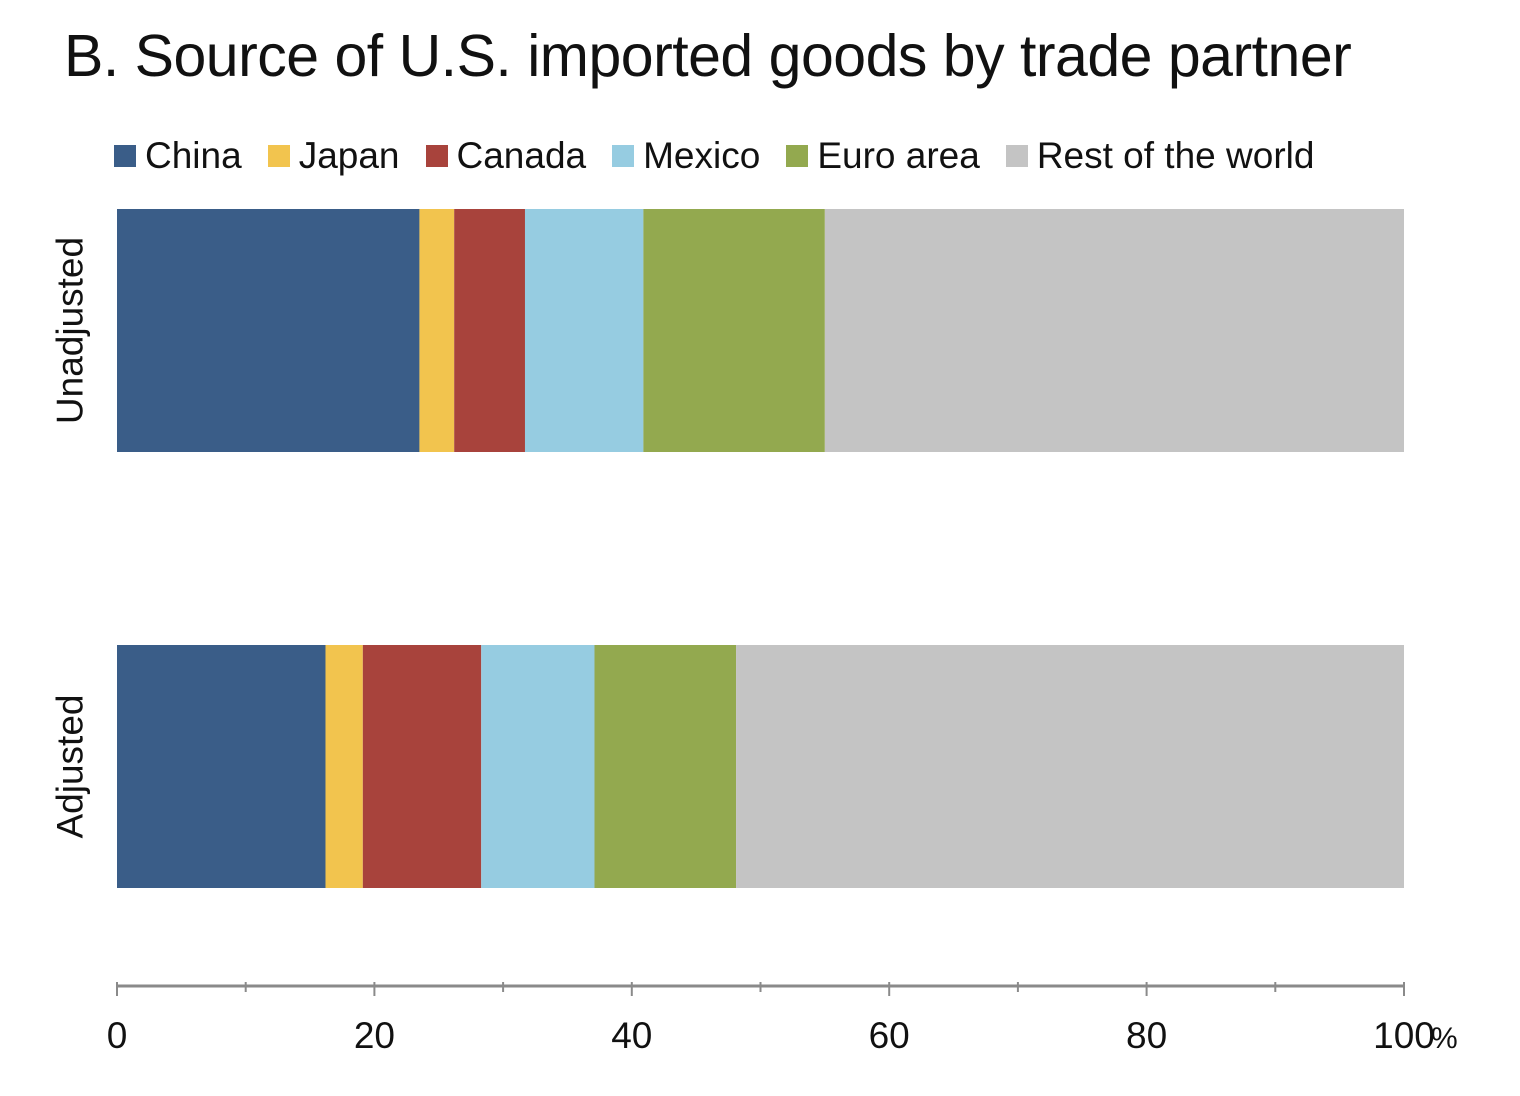 Image resolution: width=1520 pixels, height=1096 pixels. I want to click on x-tick-label: 80, so click(1146, 1035).